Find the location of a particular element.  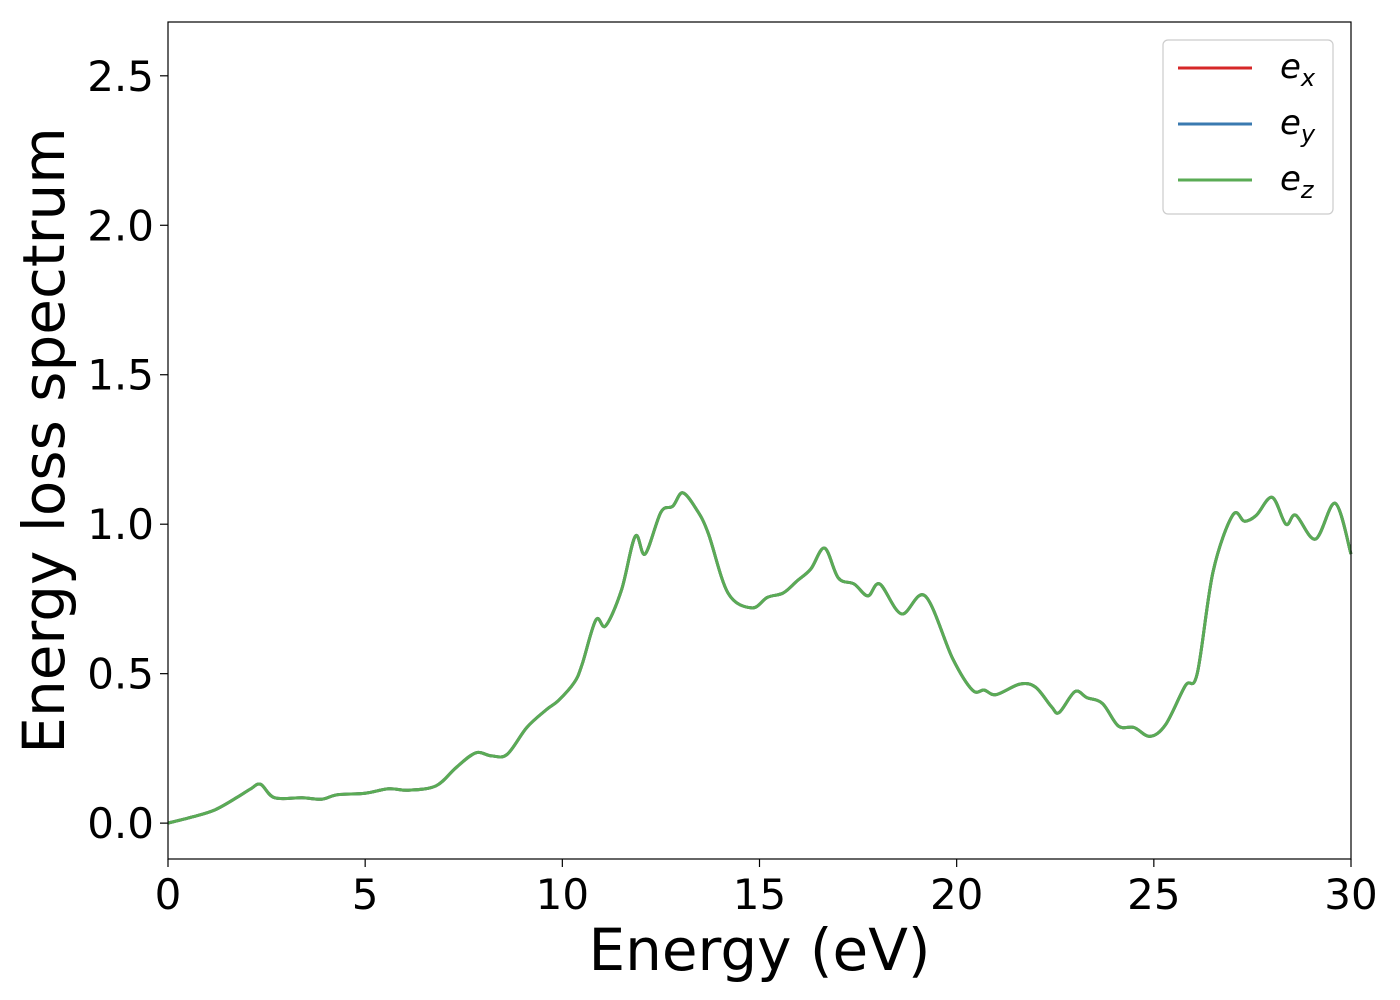

y-tick-label: 2.0 is located at coordinates (120, 225).